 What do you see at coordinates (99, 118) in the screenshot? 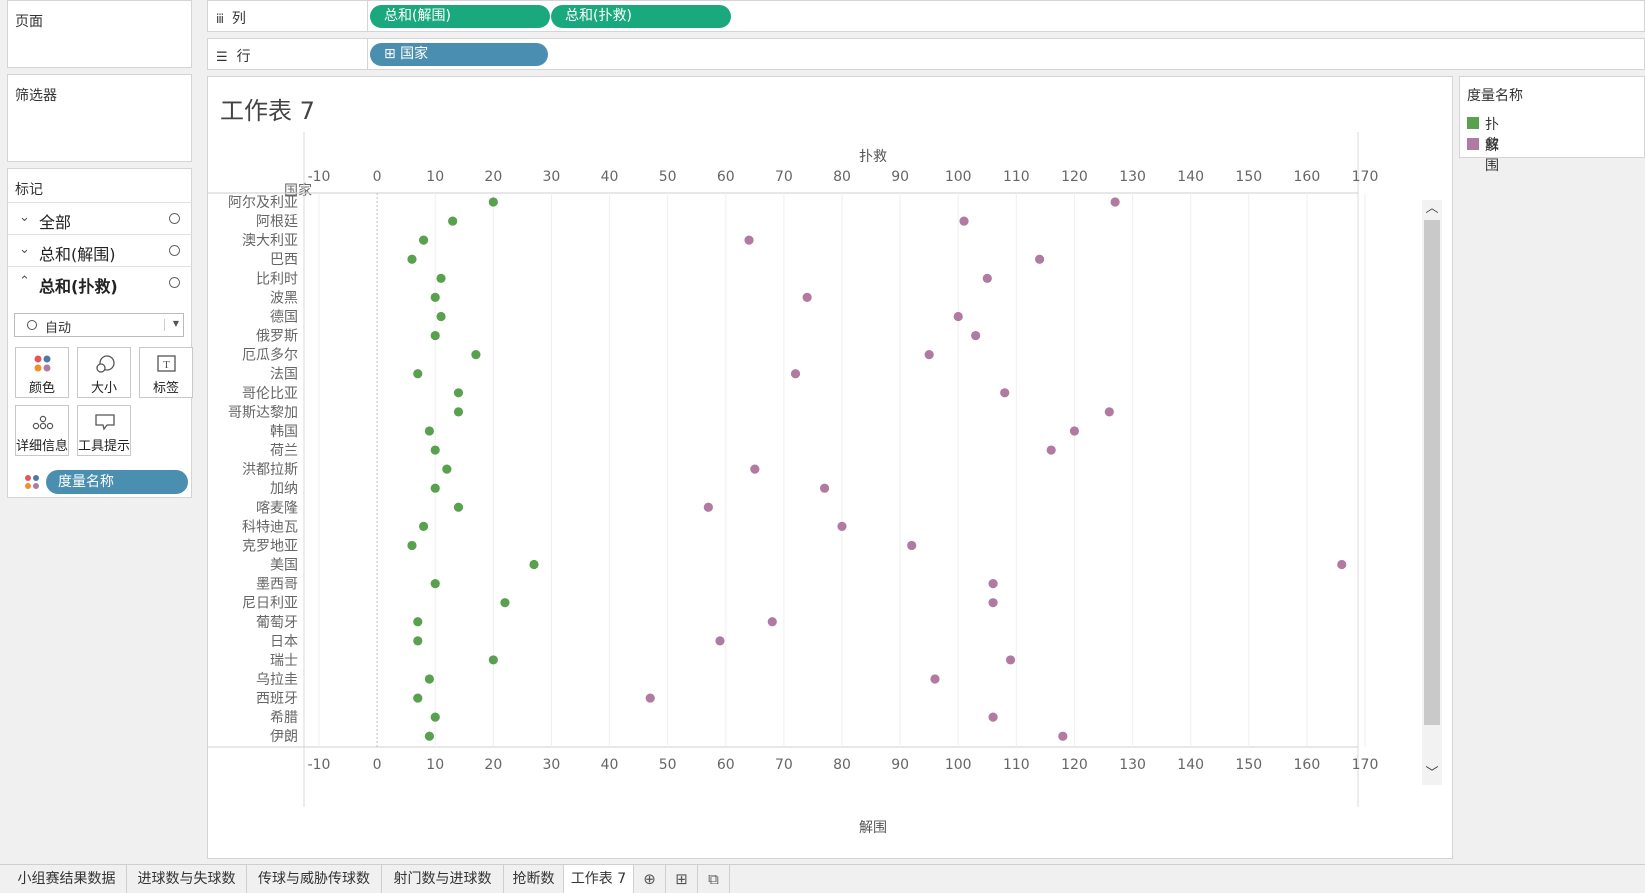
I see `filters-panel: 筛选器` at bounding box center [99, 118].